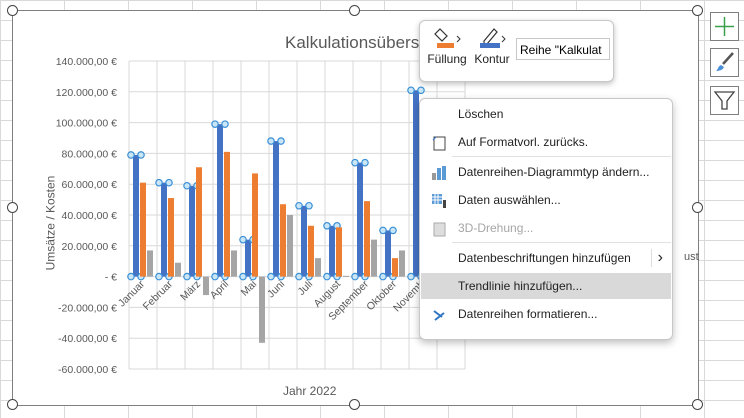 The image size is (744, 418). I want to click on menu-item-datenbeschriftungen-hinzuf-gen: Datenbeschriftungen hinzufügen ›, so click(546, 258).